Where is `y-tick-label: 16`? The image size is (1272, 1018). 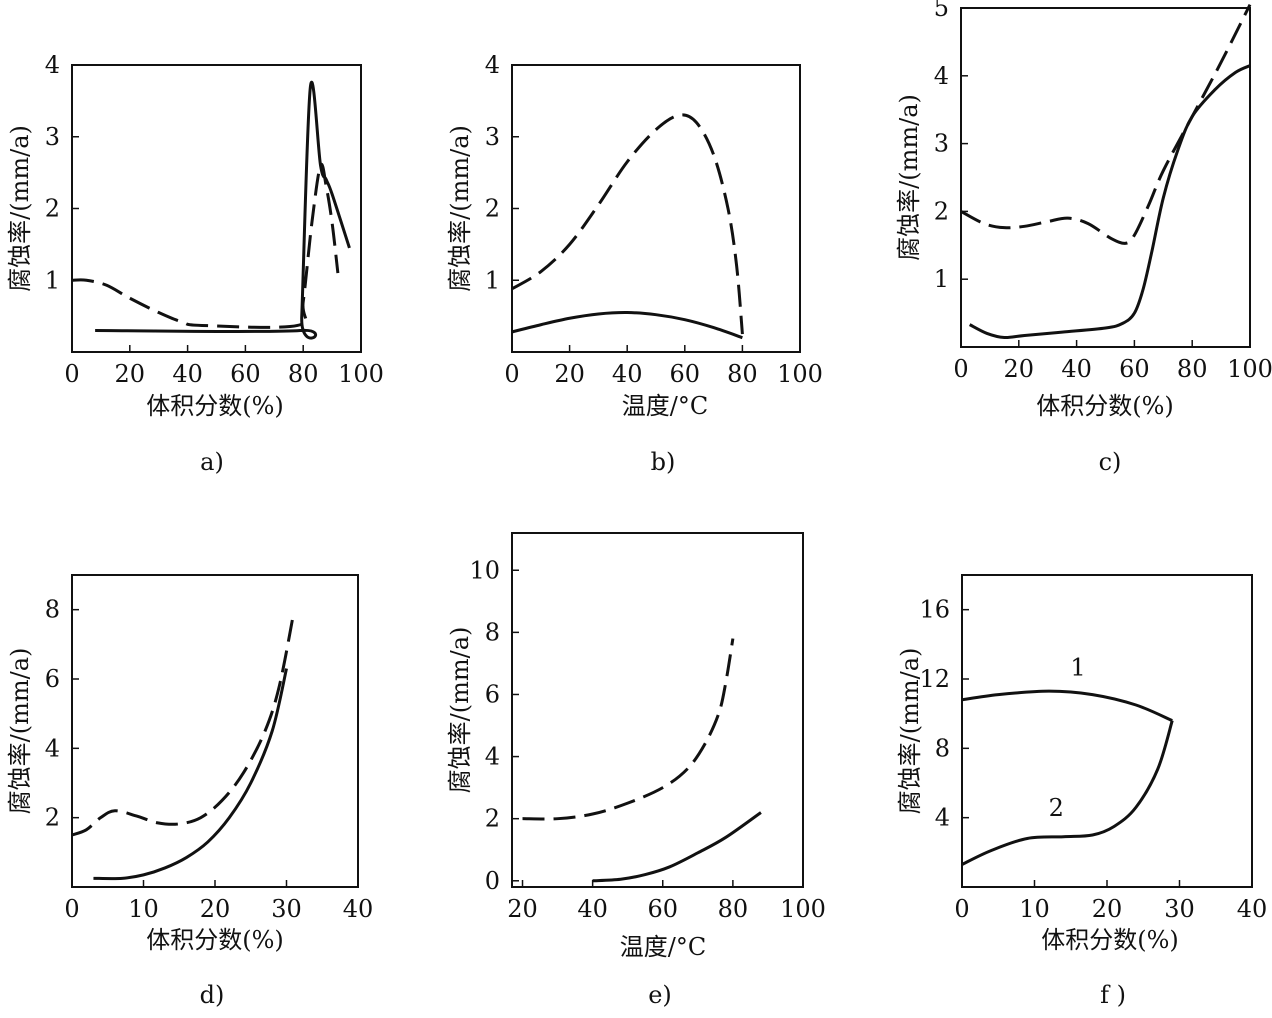 y-tick-label: 16 is located at coordinates (934, 610).